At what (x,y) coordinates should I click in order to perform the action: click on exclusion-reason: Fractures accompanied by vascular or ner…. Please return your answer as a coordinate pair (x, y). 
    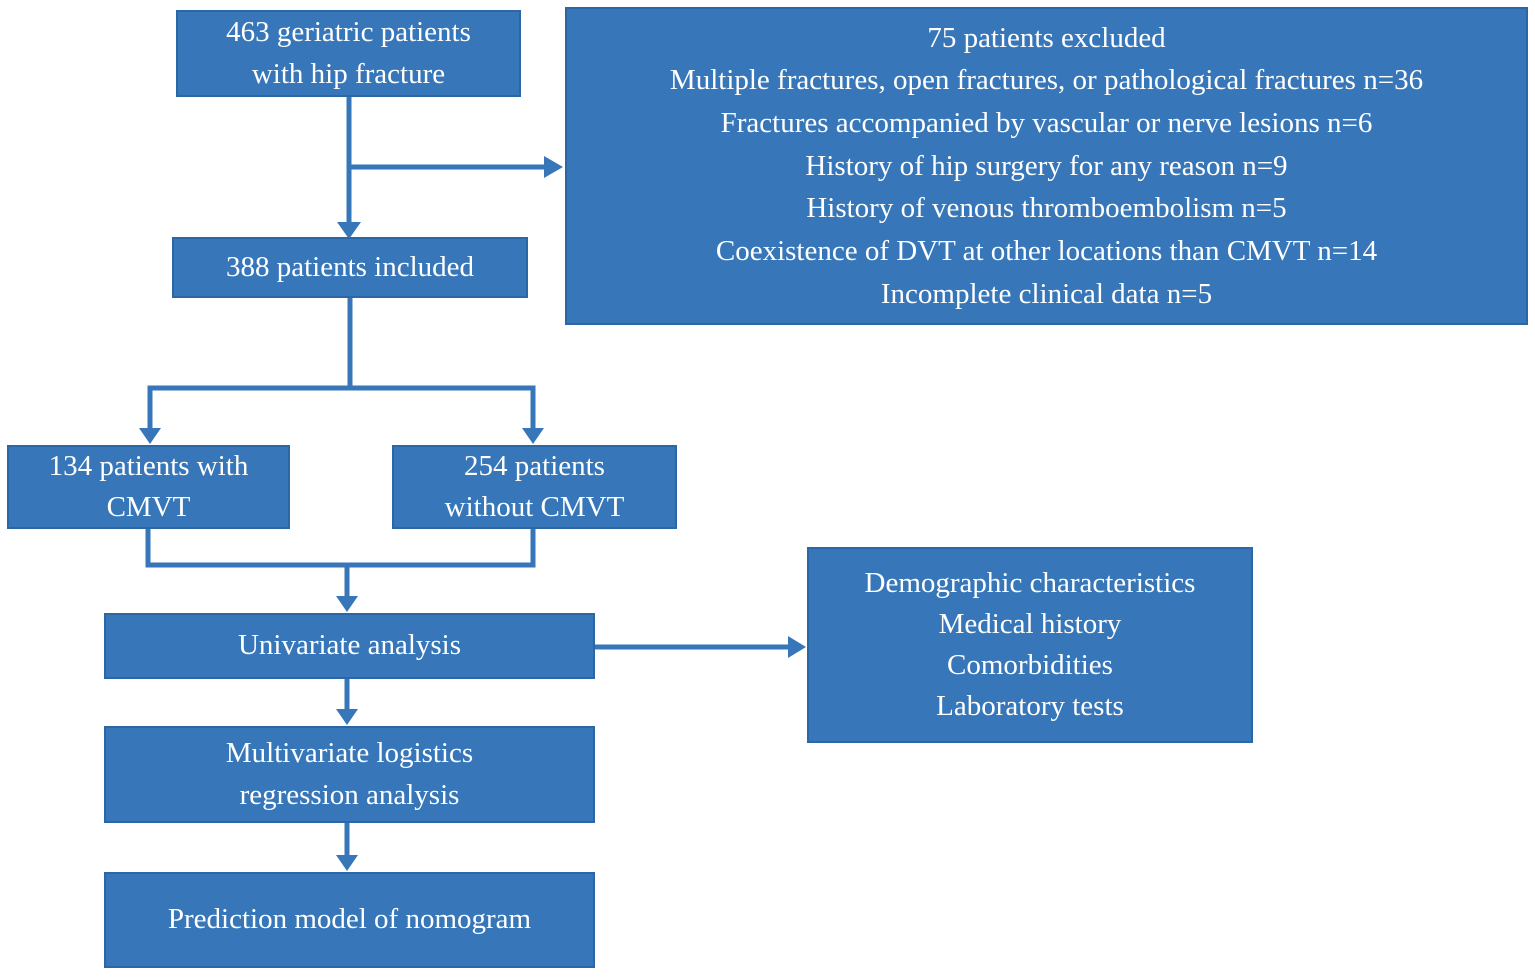
    Looking at the image, I should click on (1046, 123).